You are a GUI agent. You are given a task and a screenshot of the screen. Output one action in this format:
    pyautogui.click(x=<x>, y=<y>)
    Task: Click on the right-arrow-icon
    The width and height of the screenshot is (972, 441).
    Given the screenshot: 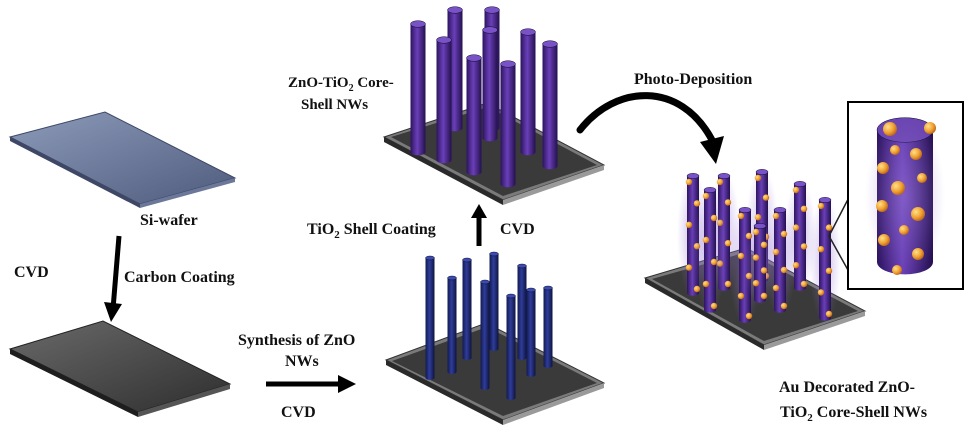 What is the action you would take?
    pyautogui.click(x=311, y=384)
    